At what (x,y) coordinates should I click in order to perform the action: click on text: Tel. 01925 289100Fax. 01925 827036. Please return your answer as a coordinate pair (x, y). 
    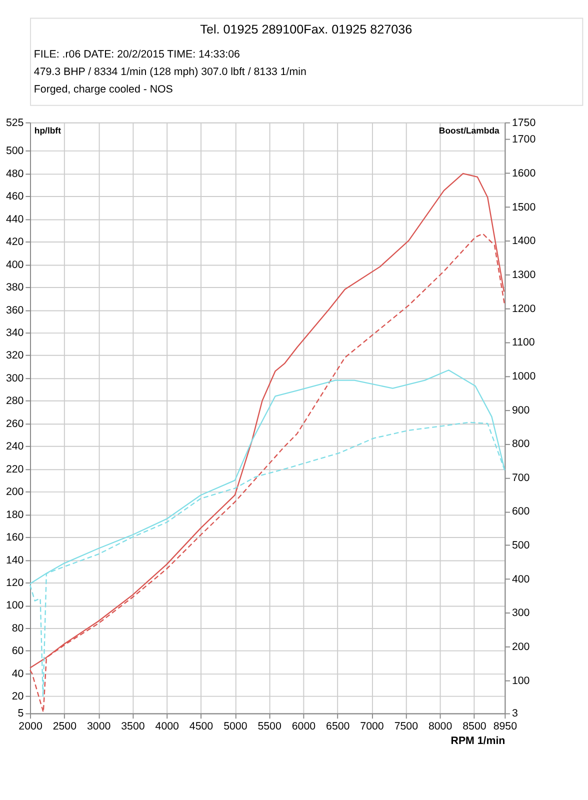
    Looking at the image, I should click on (306, 29).